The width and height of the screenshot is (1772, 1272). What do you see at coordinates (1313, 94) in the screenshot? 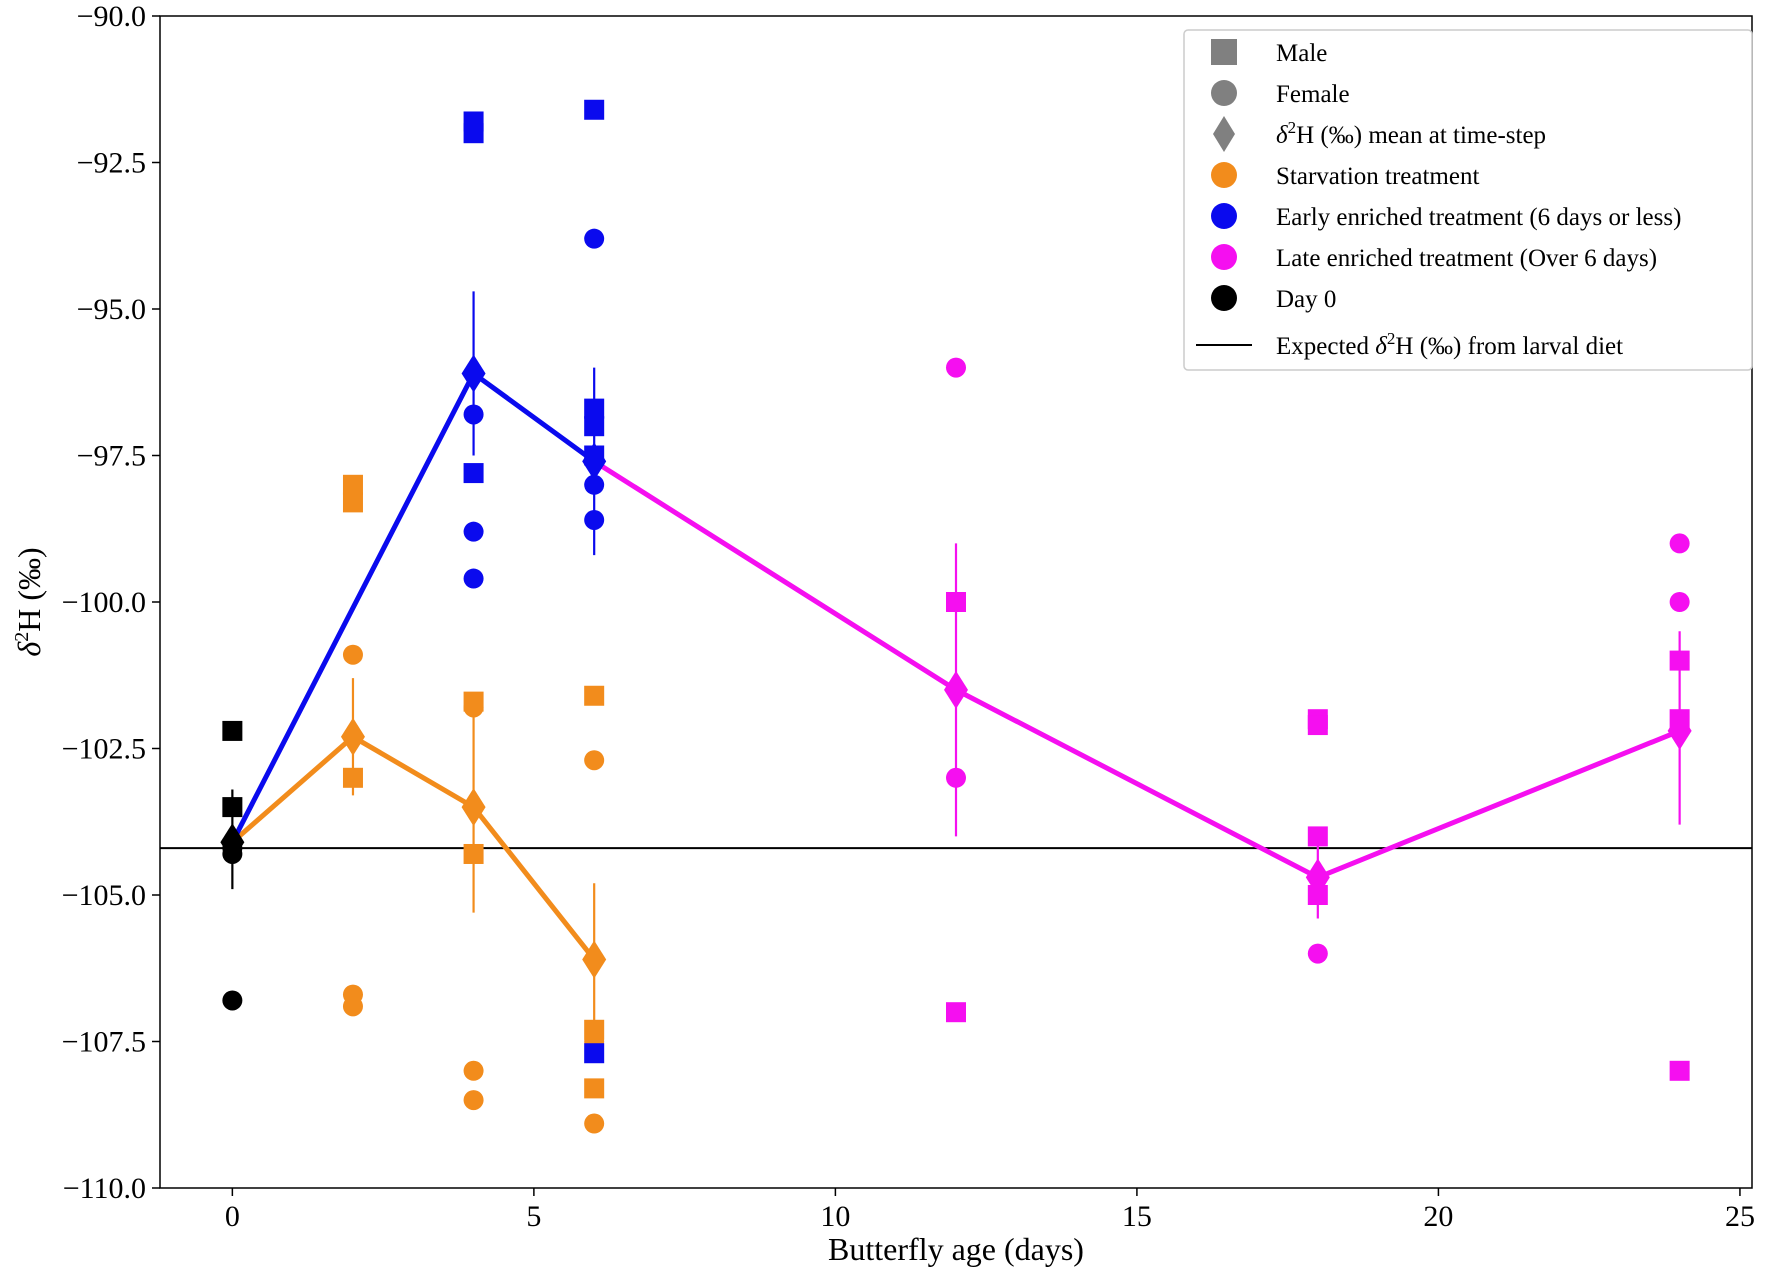
I see `legend-entry-1-label: Female` at bounding box center [1313, 94].